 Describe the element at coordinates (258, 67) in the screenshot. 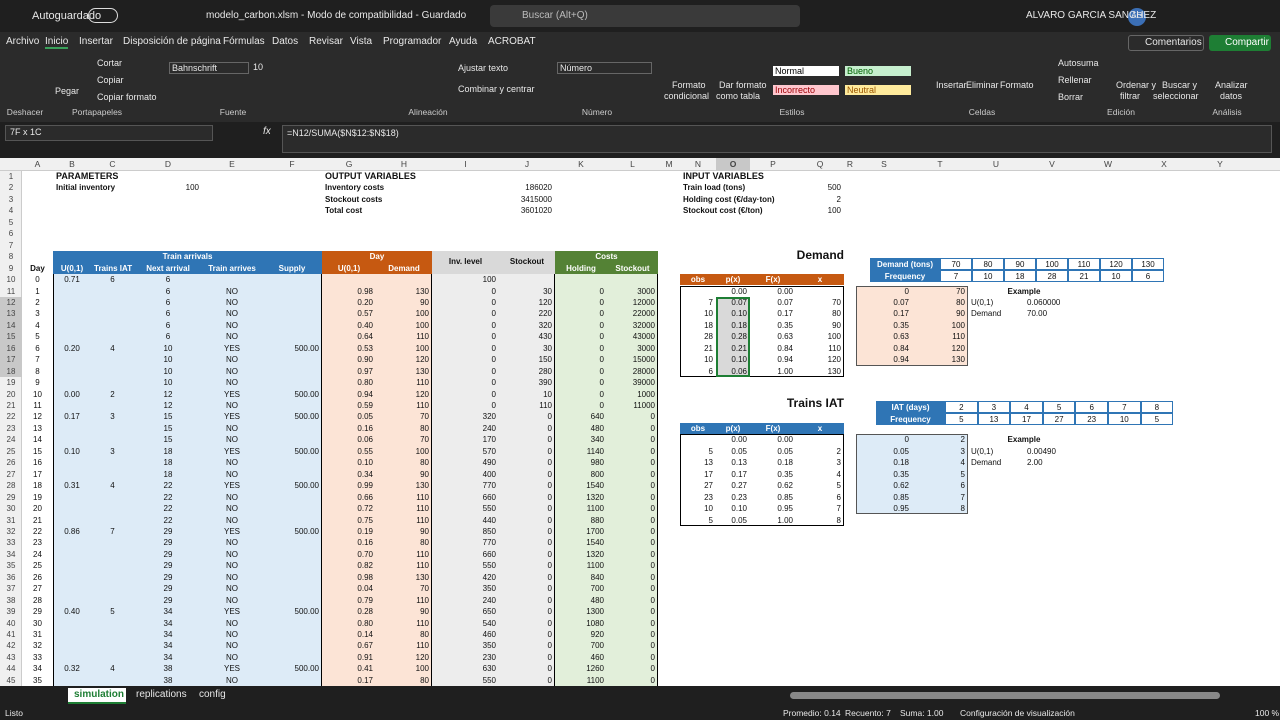

I see `ribbon-command: 10` at that location.